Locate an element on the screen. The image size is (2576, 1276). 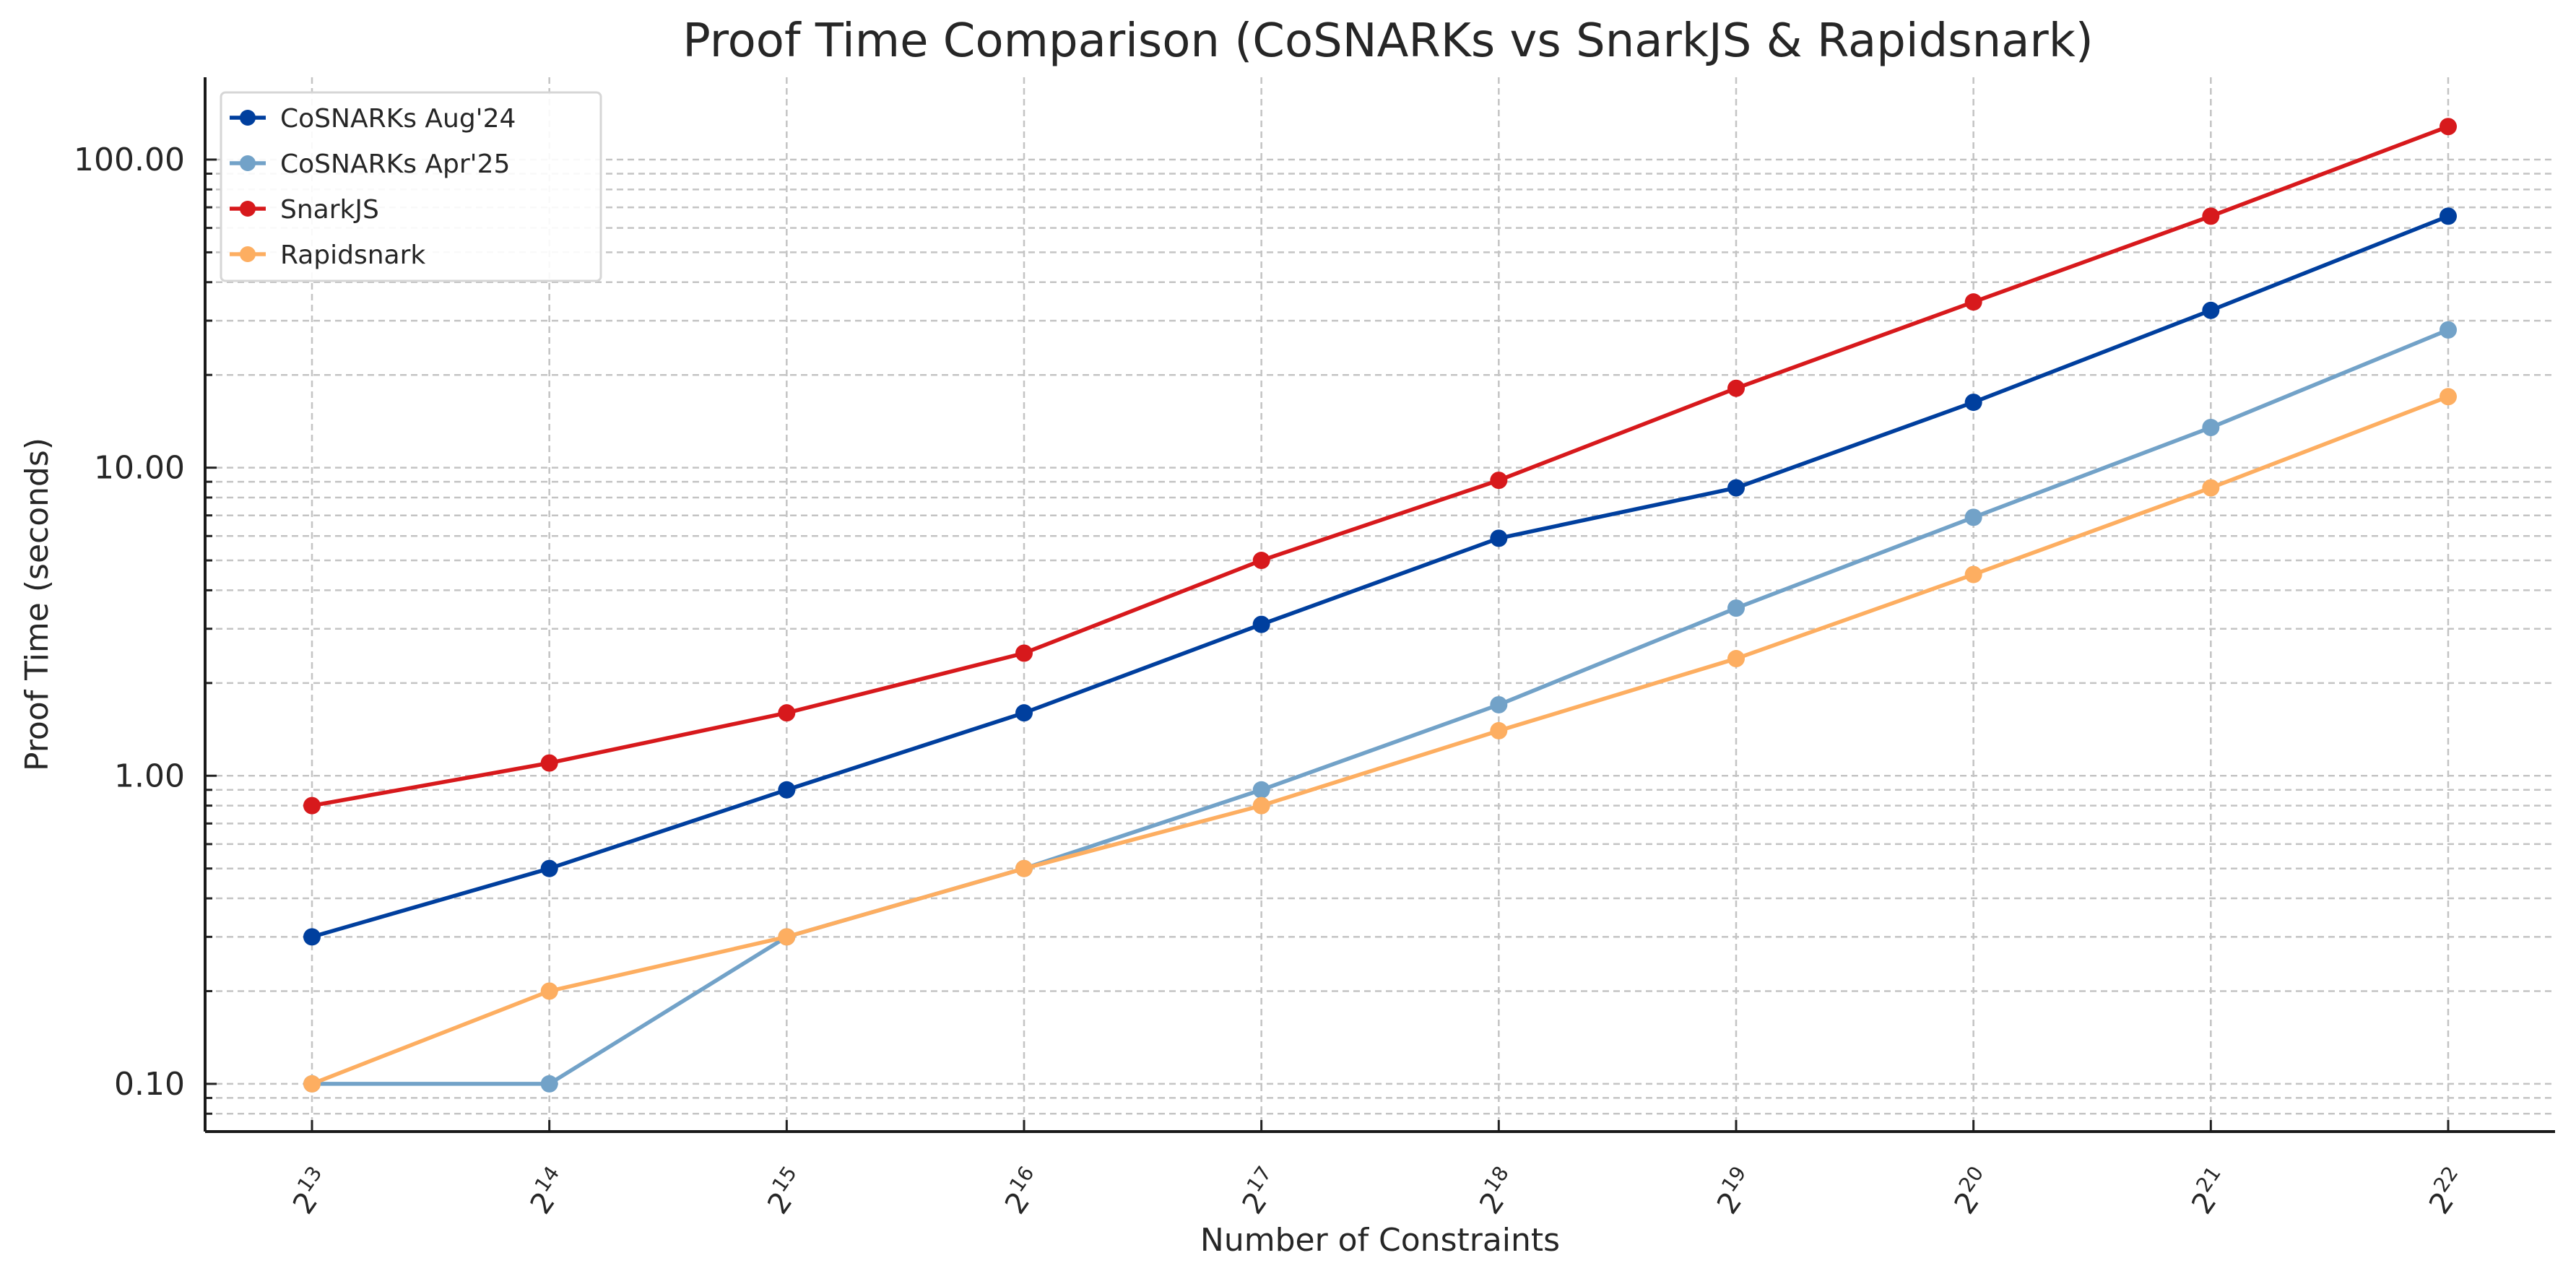
x-tick-label: 220 is located at coordinates (1971, 1191).